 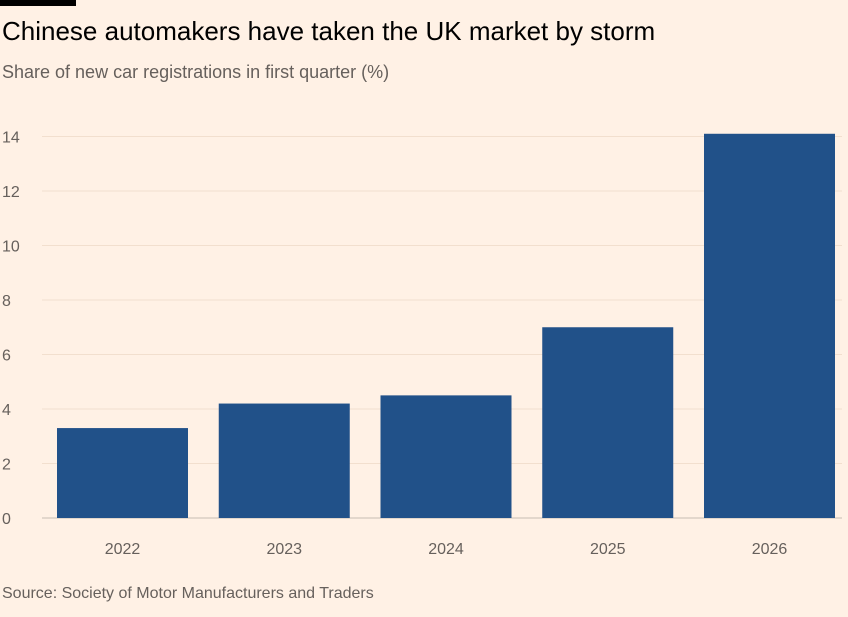 I want to click on x-tick-label-2025: 2025, so click(x=608, y=549).